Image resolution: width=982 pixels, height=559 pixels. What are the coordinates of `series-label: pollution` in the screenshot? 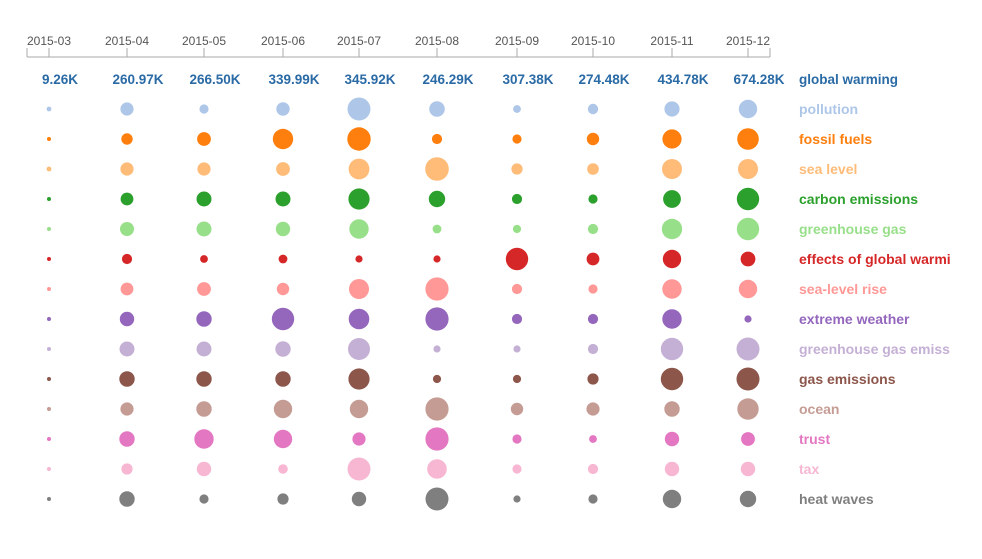 It's located at (828, 109).